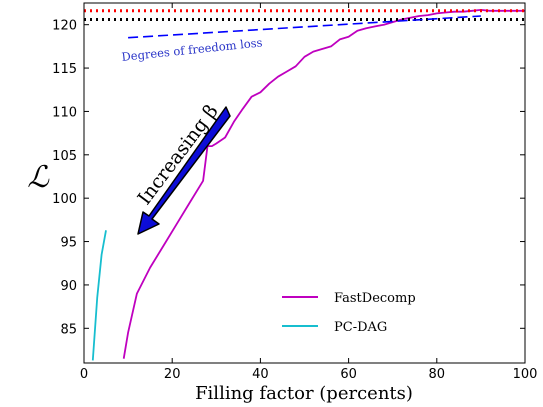 The height and width of the screenshot is (407, 543). What do you see at coordinates (360, 327) in the screenshot?
I see `legend-label-pc-dag: PC-DAG` at bounding box center [360, 327].